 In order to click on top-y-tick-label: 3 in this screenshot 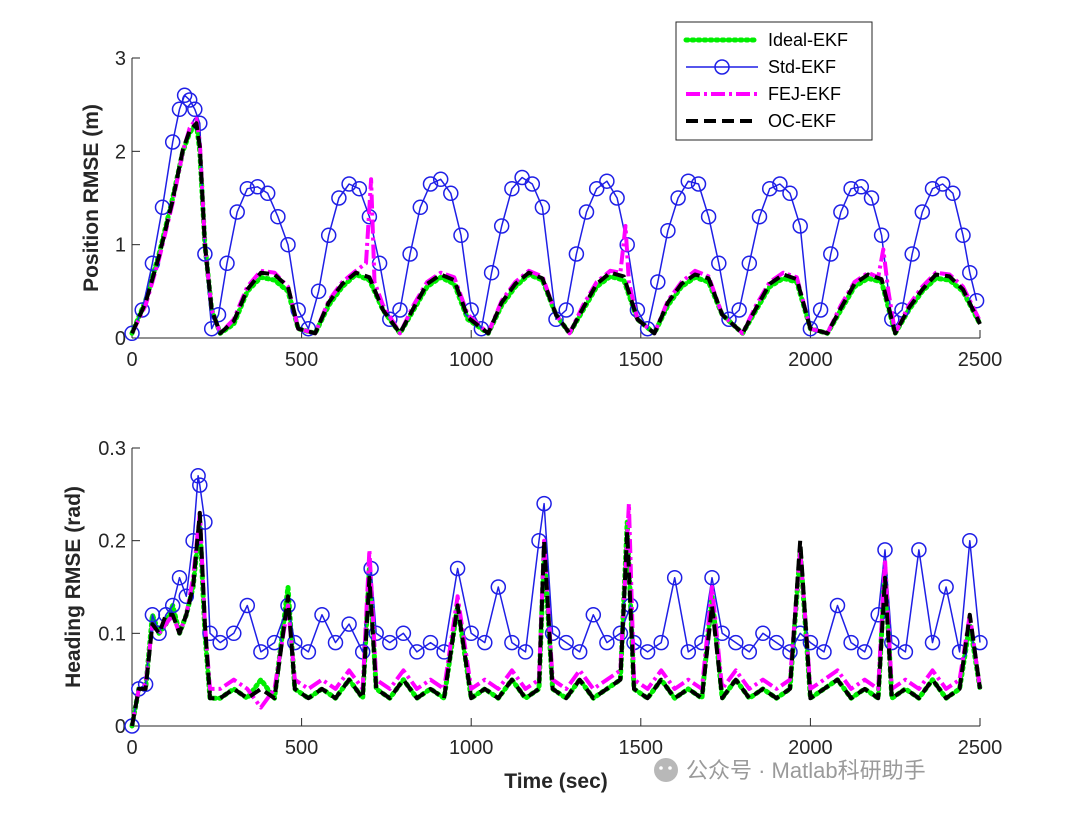, I will do `click(120, 59)`.